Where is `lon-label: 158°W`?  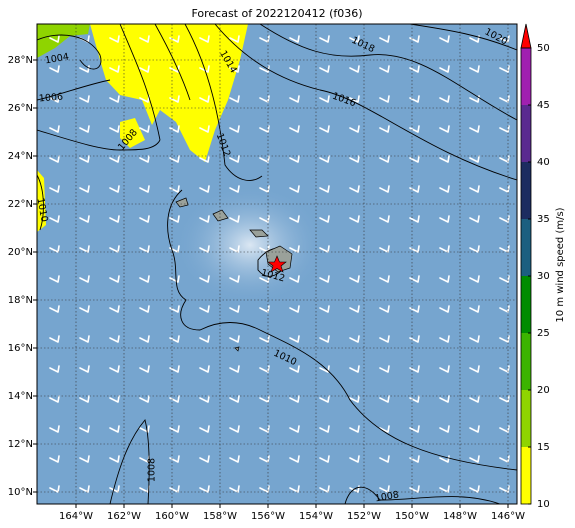 lon-label: 158°W is located at coordinates (220, 516).